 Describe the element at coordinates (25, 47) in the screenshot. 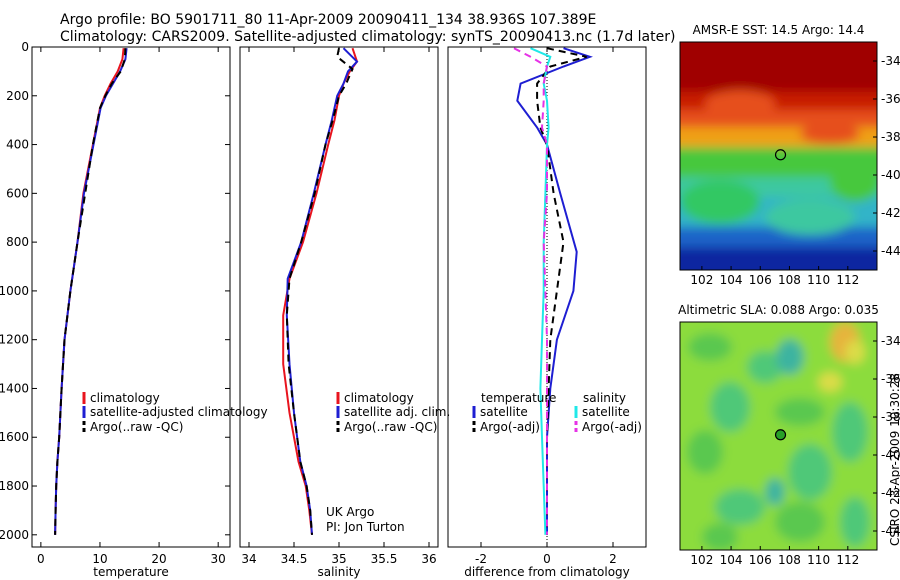

I see `chart0-ytick-label: 0` at that location.